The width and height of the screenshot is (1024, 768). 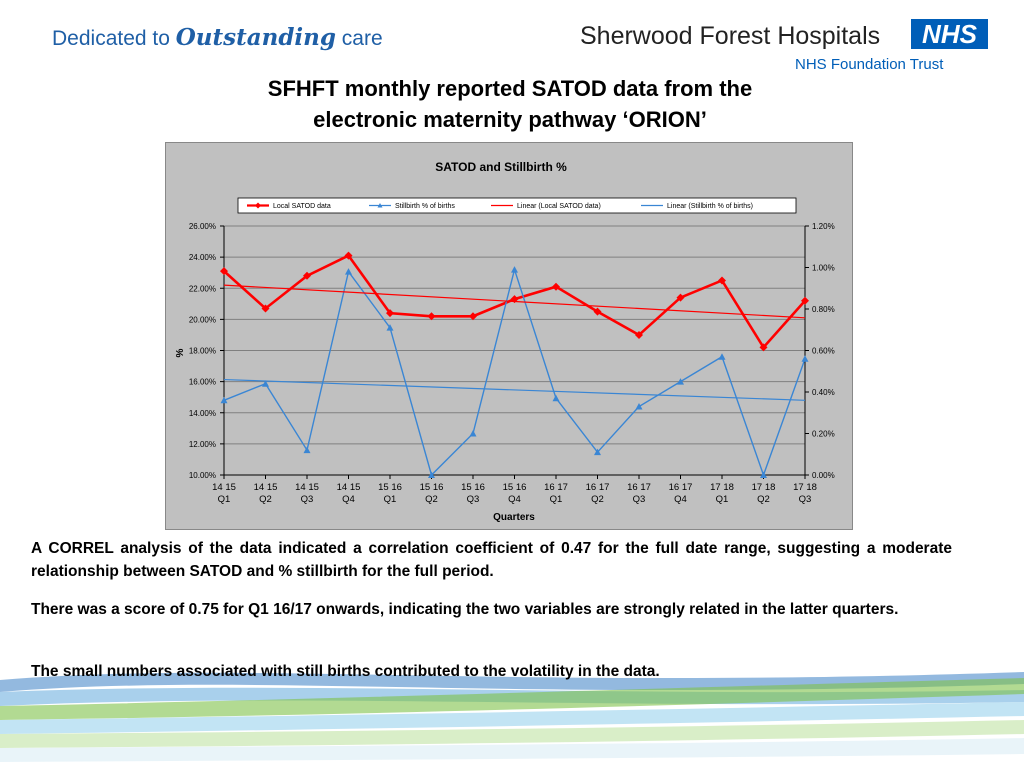 I want to click on left-axis-tick-label: 18.00%, so click(x=202, y=351).